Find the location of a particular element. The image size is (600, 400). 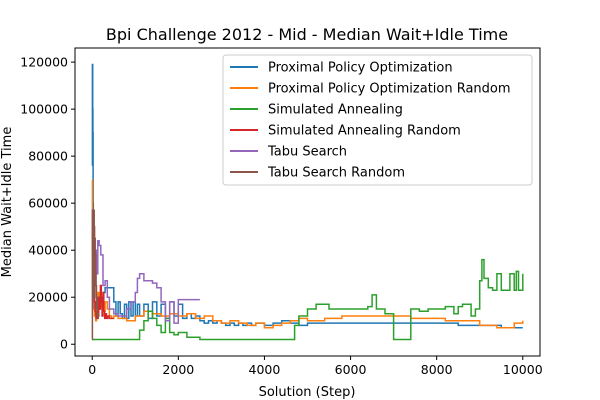

y-tick-label: 40000 is located at coordinates (48, 250).